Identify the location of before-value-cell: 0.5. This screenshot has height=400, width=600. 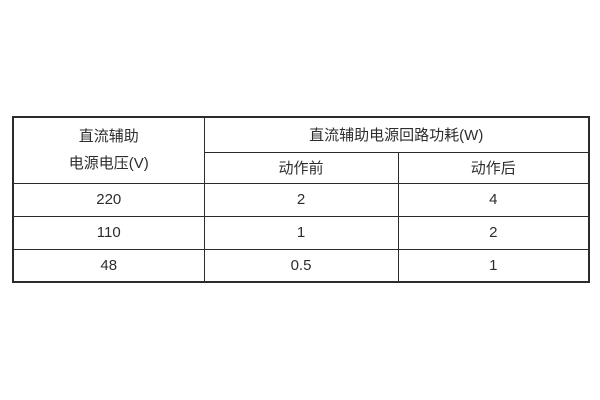
(301, 265).